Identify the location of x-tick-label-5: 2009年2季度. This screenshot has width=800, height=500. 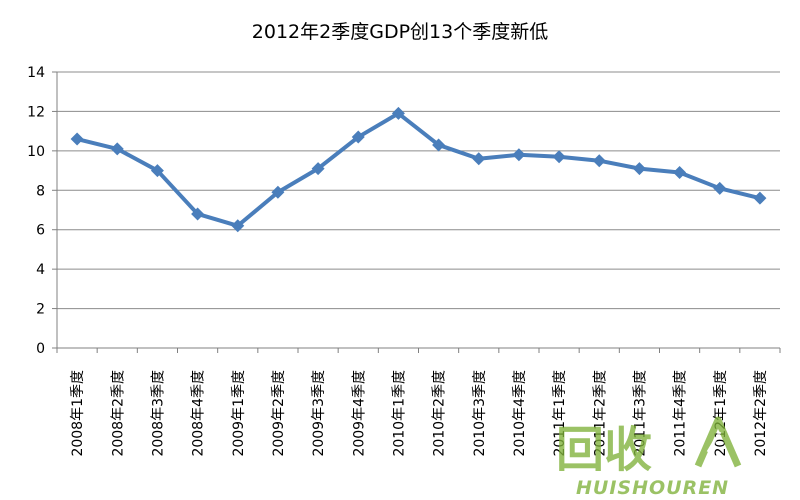
(279, 413).